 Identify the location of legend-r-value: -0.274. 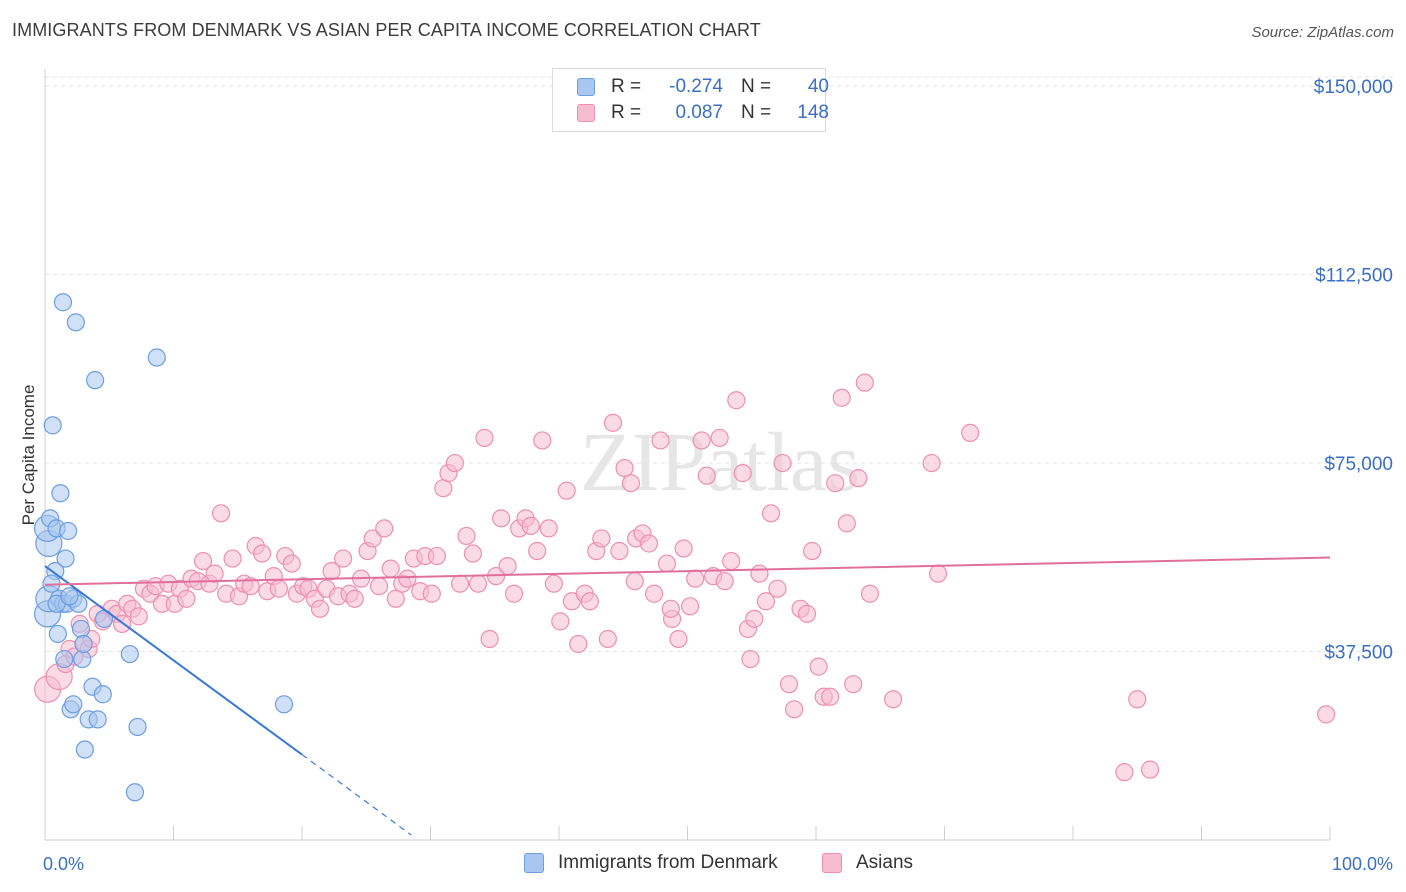
(696, 86).